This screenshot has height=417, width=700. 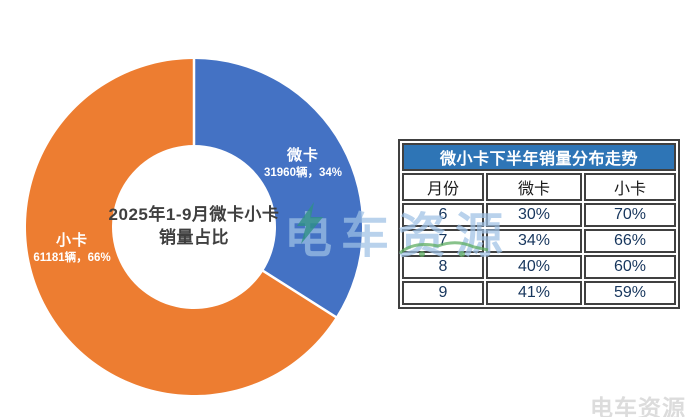 I want to click on table-title-row: 微小卡下半年销量分布走势, so click(x=539, y=157).